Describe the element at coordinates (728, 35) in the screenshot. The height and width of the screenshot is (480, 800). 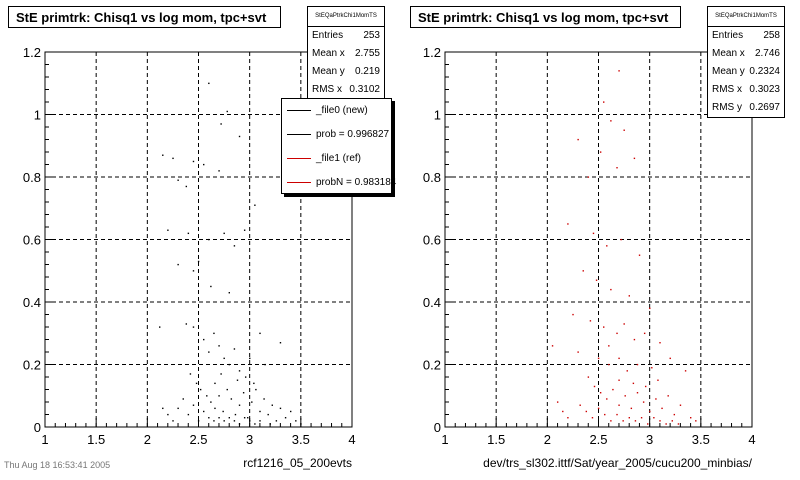
I see `right-stats-label: Entries` at that location.